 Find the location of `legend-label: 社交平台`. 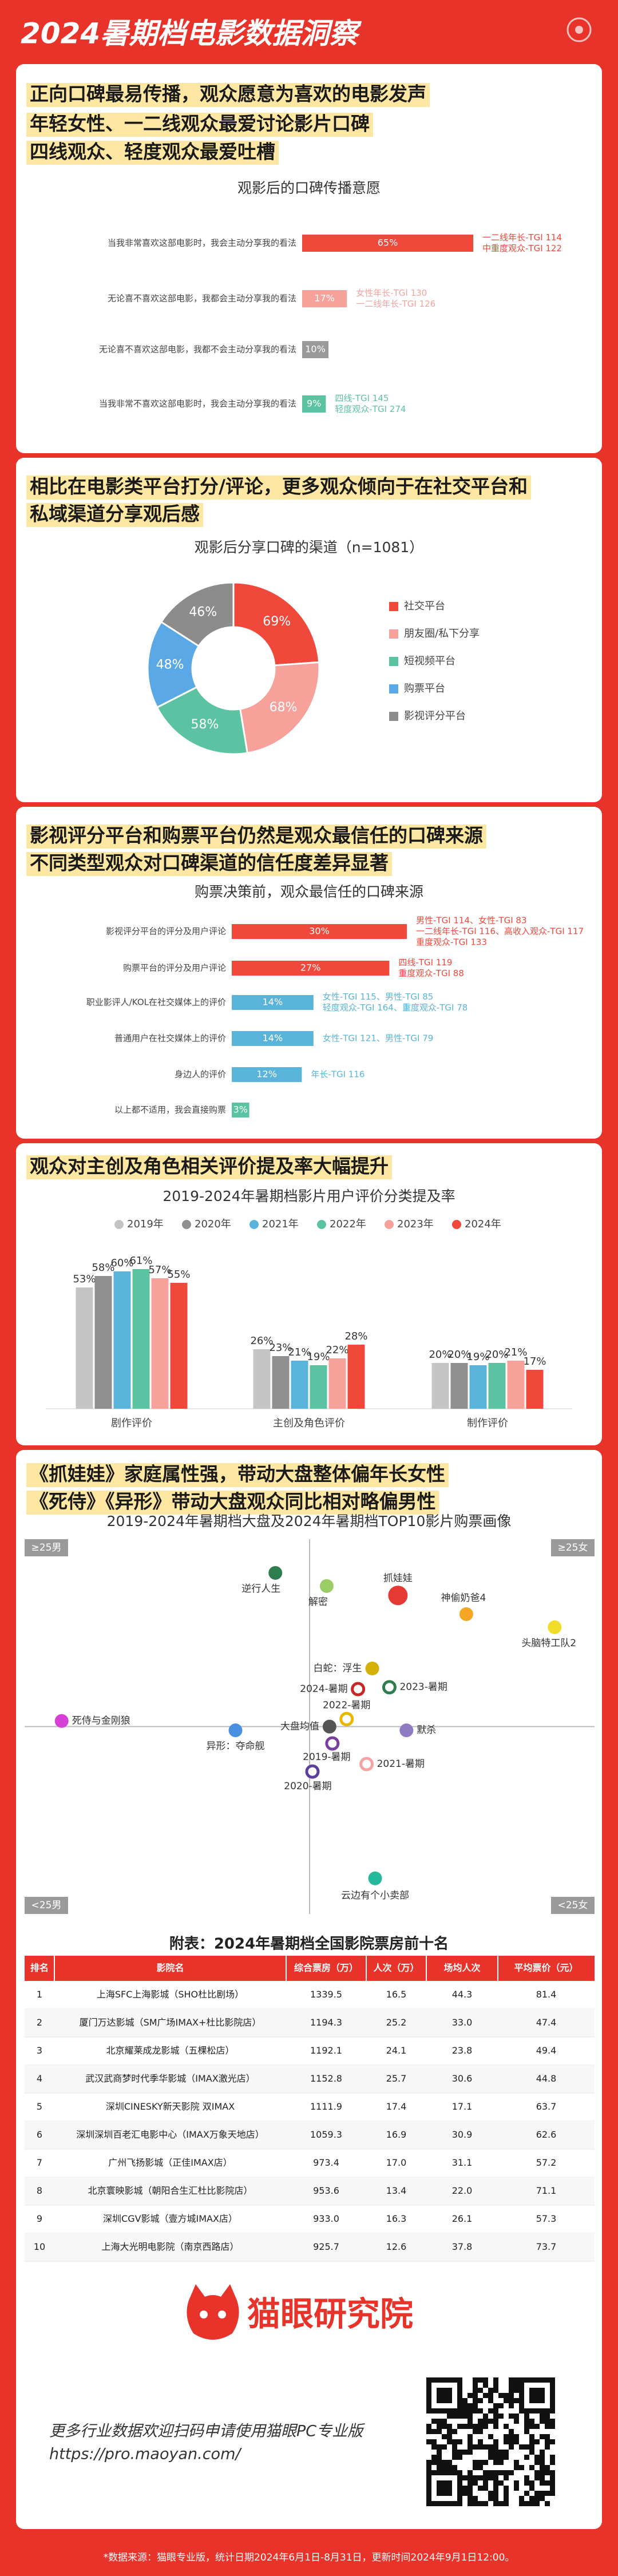

legend-label: 社交平台 is located at coordinates (424, 606).